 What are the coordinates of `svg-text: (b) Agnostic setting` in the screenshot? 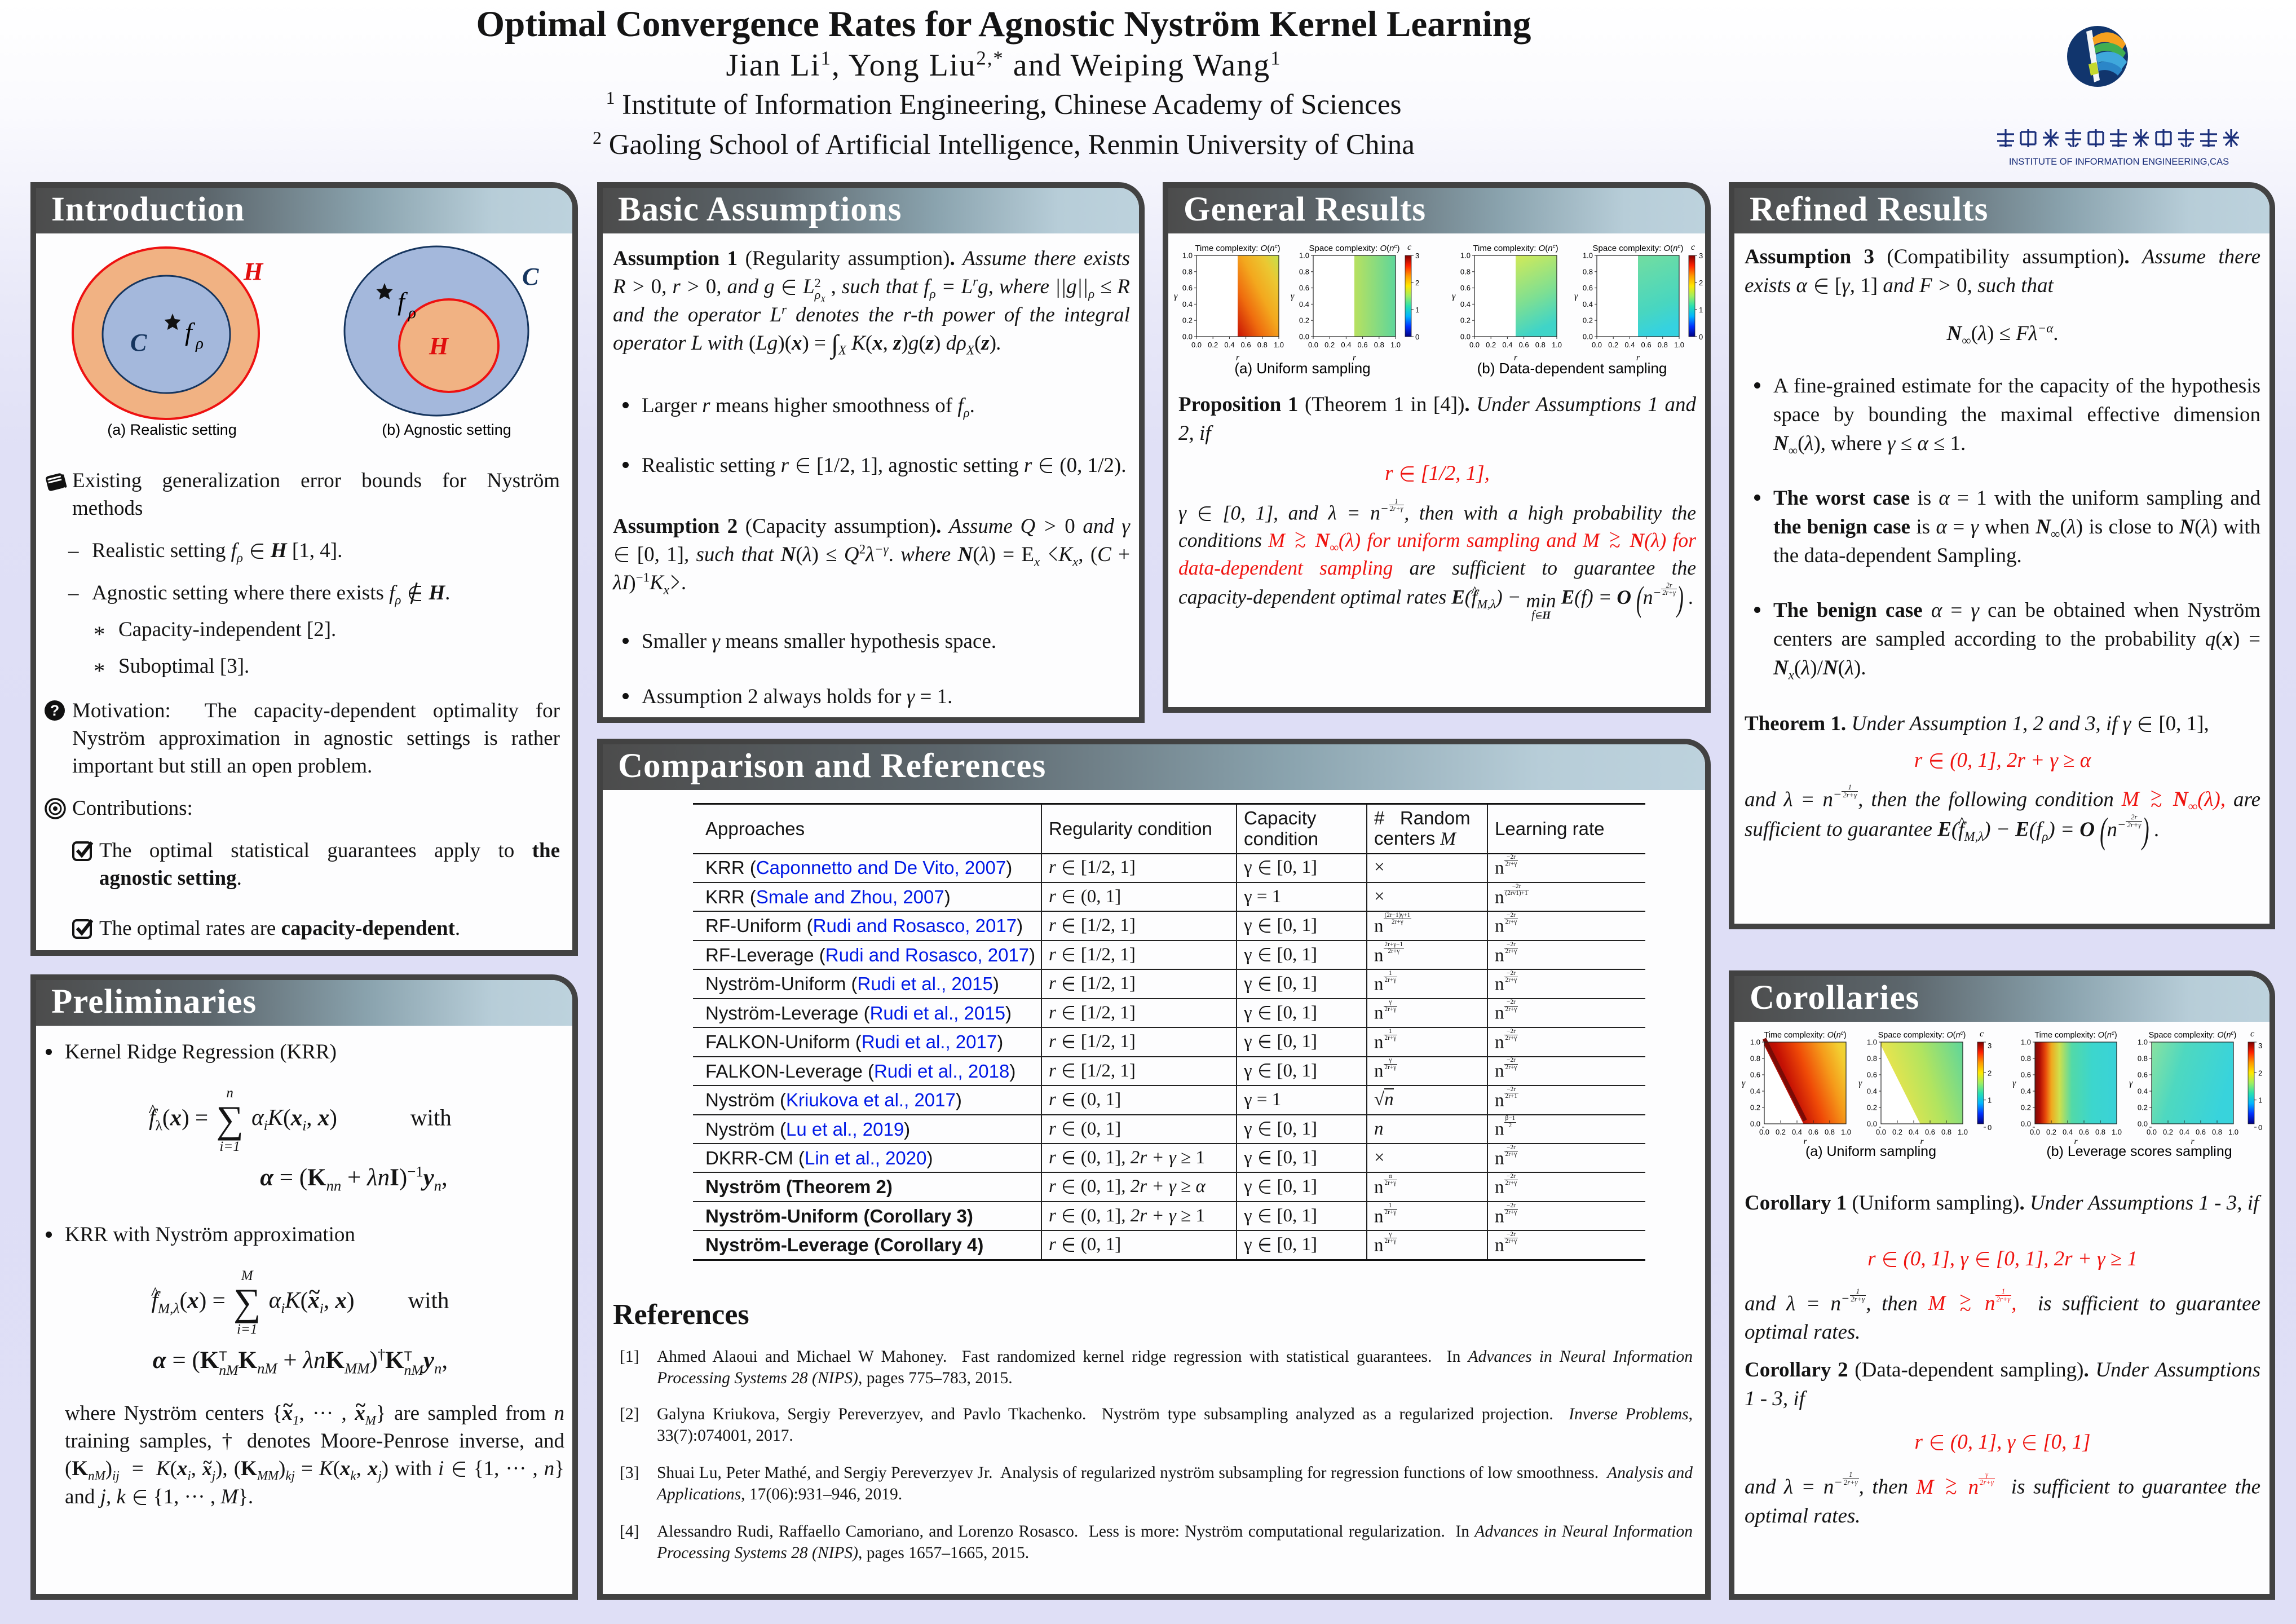 It's located at (446, 429).